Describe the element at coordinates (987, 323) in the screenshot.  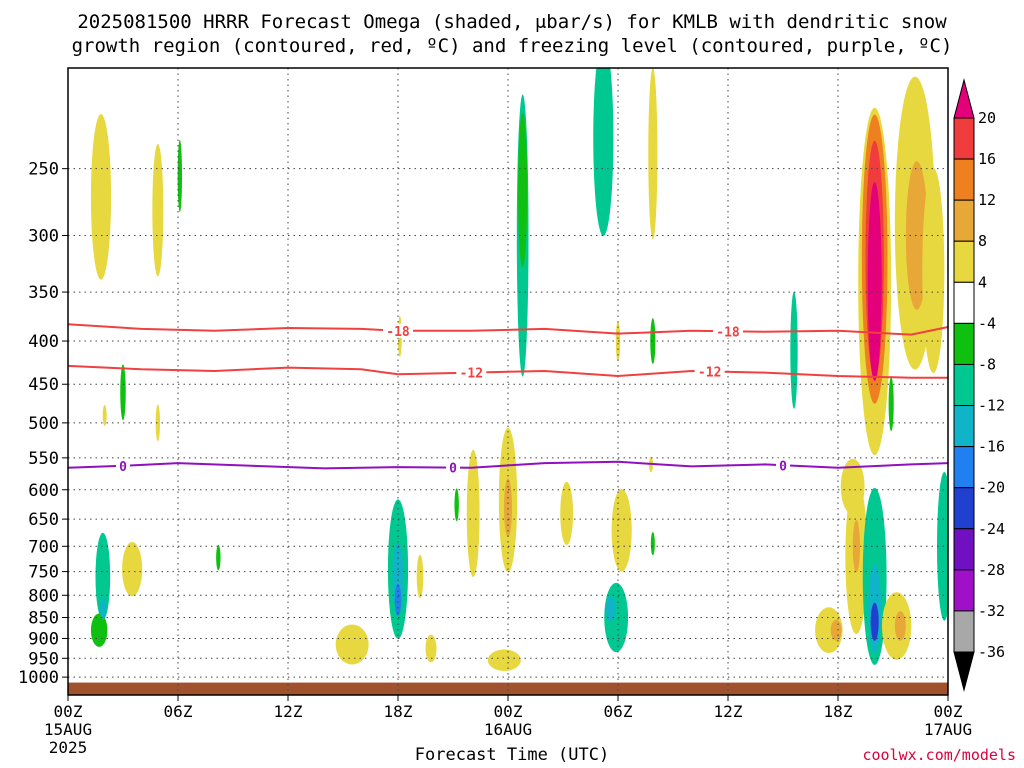
I see `colorbar-label: -4` at that location.